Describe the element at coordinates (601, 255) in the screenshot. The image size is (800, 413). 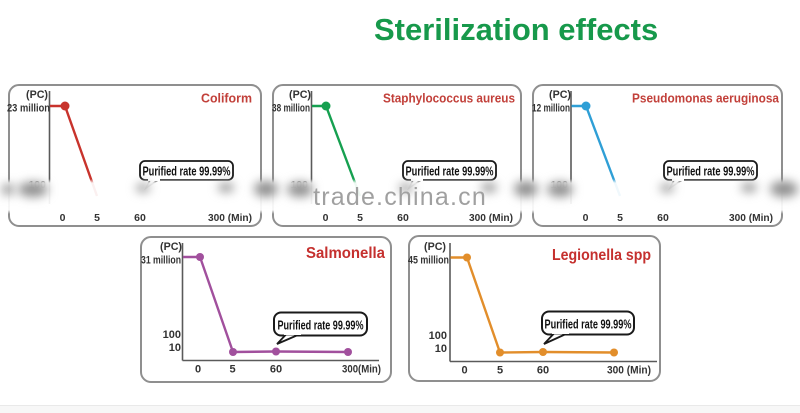
I see `svg-text: Legionella spp` at that location.